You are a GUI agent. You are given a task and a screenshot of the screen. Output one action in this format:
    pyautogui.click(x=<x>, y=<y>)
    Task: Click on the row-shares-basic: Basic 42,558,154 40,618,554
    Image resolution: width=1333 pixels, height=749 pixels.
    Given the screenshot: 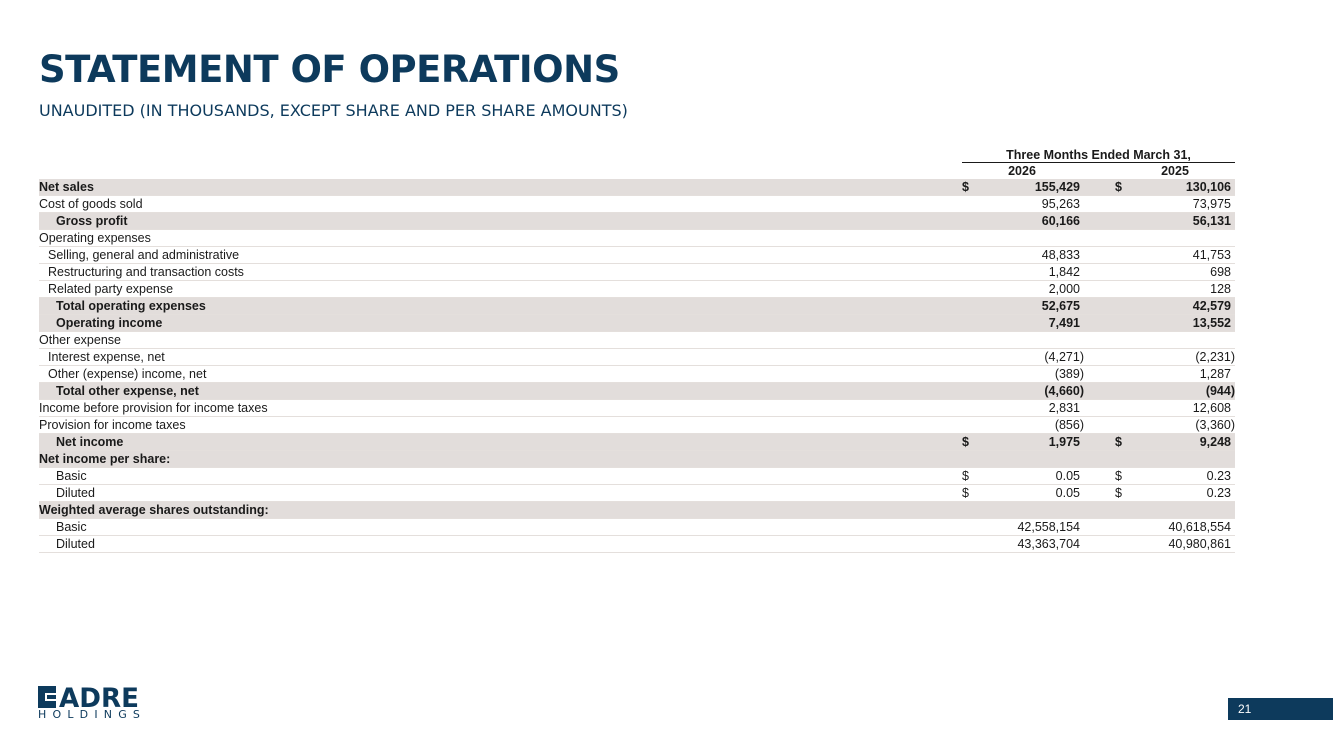 What is the action you would take?
    pyautogui.click(x=637, y=527)
    